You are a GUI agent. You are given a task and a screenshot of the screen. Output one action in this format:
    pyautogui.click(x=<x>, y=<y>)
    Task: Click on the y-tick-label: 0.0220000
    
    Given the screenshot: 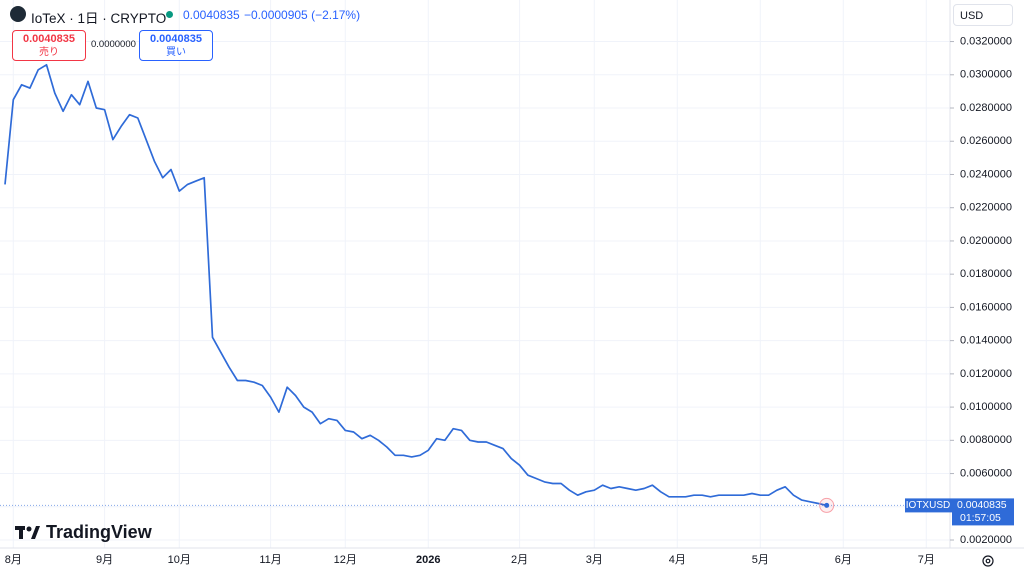 What is the action you would take?
    pyautogui.click(x=986, y=208)
    